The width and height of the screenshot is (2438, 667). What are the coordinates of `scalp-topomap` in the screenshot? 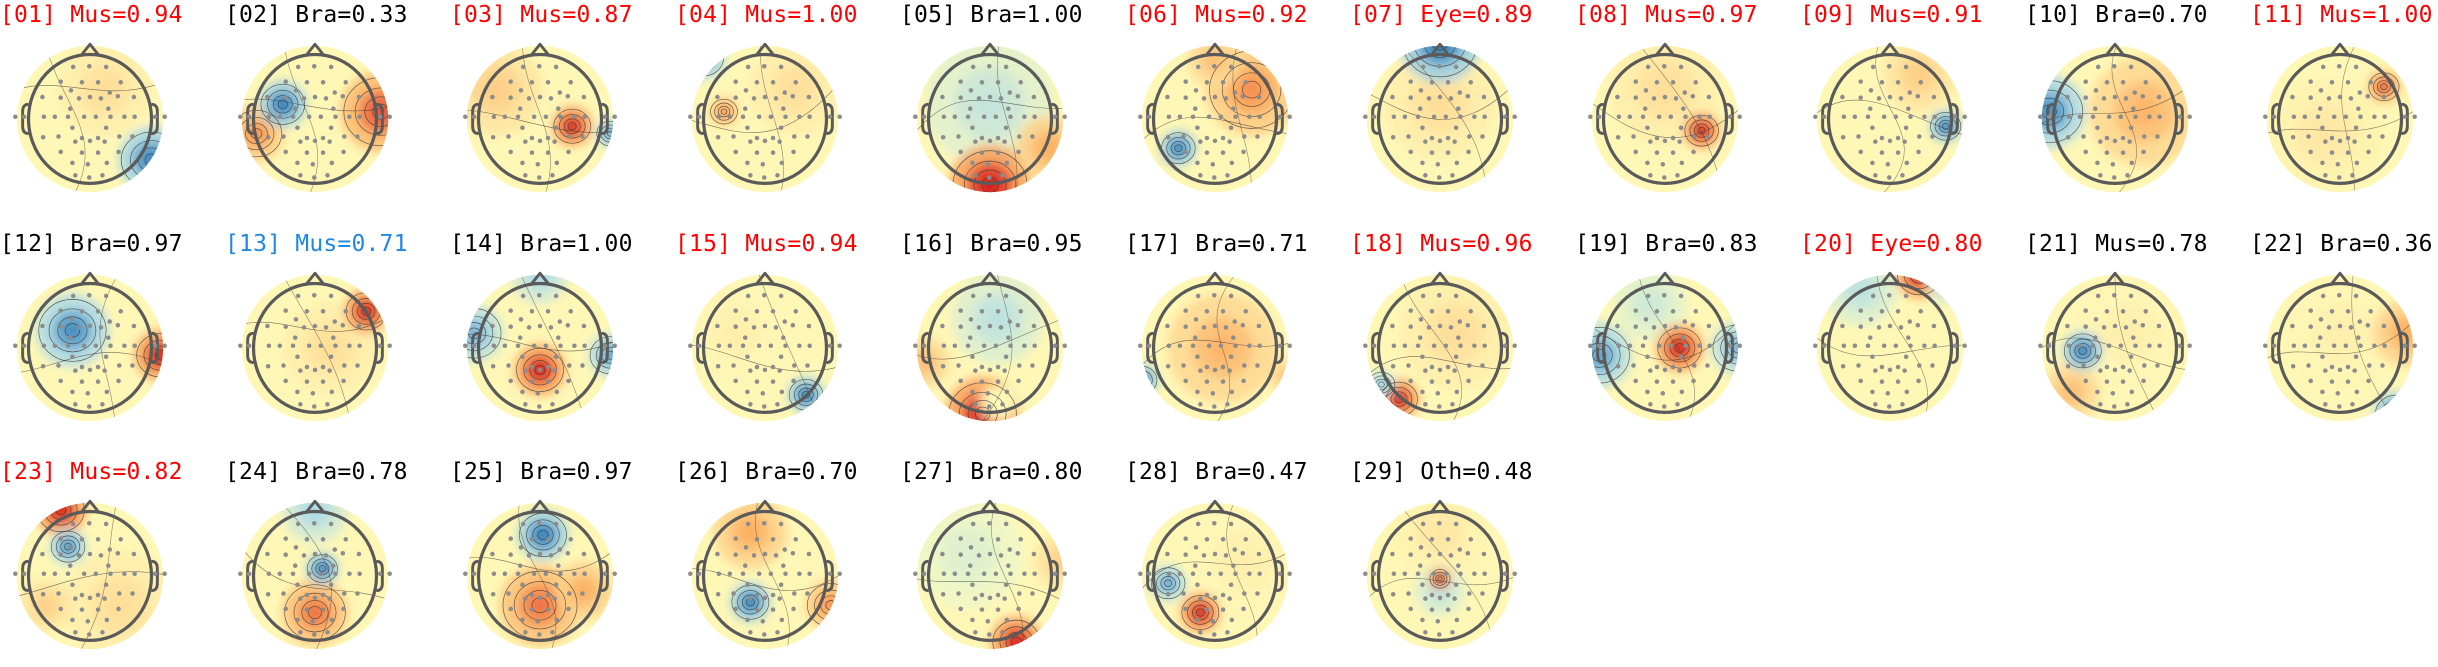 It's located at (1215, 574).